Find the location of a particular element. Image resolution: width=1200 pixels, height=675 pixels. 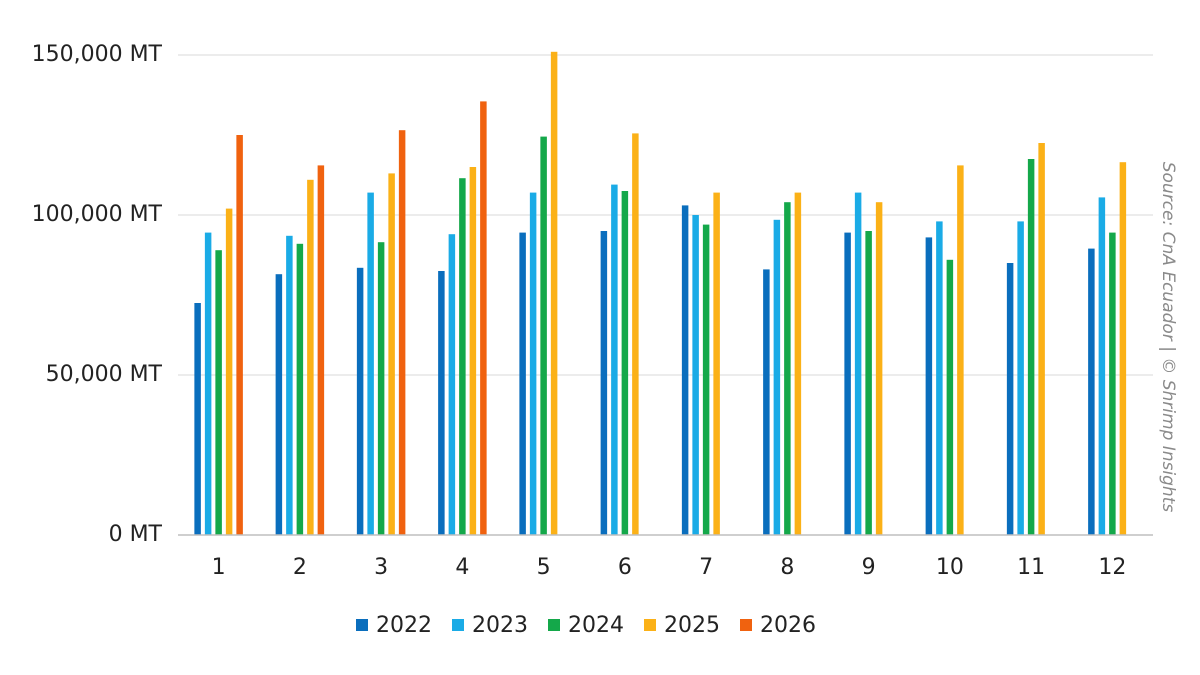

x-tick-label: 3 is located at coordinates (381, 567).